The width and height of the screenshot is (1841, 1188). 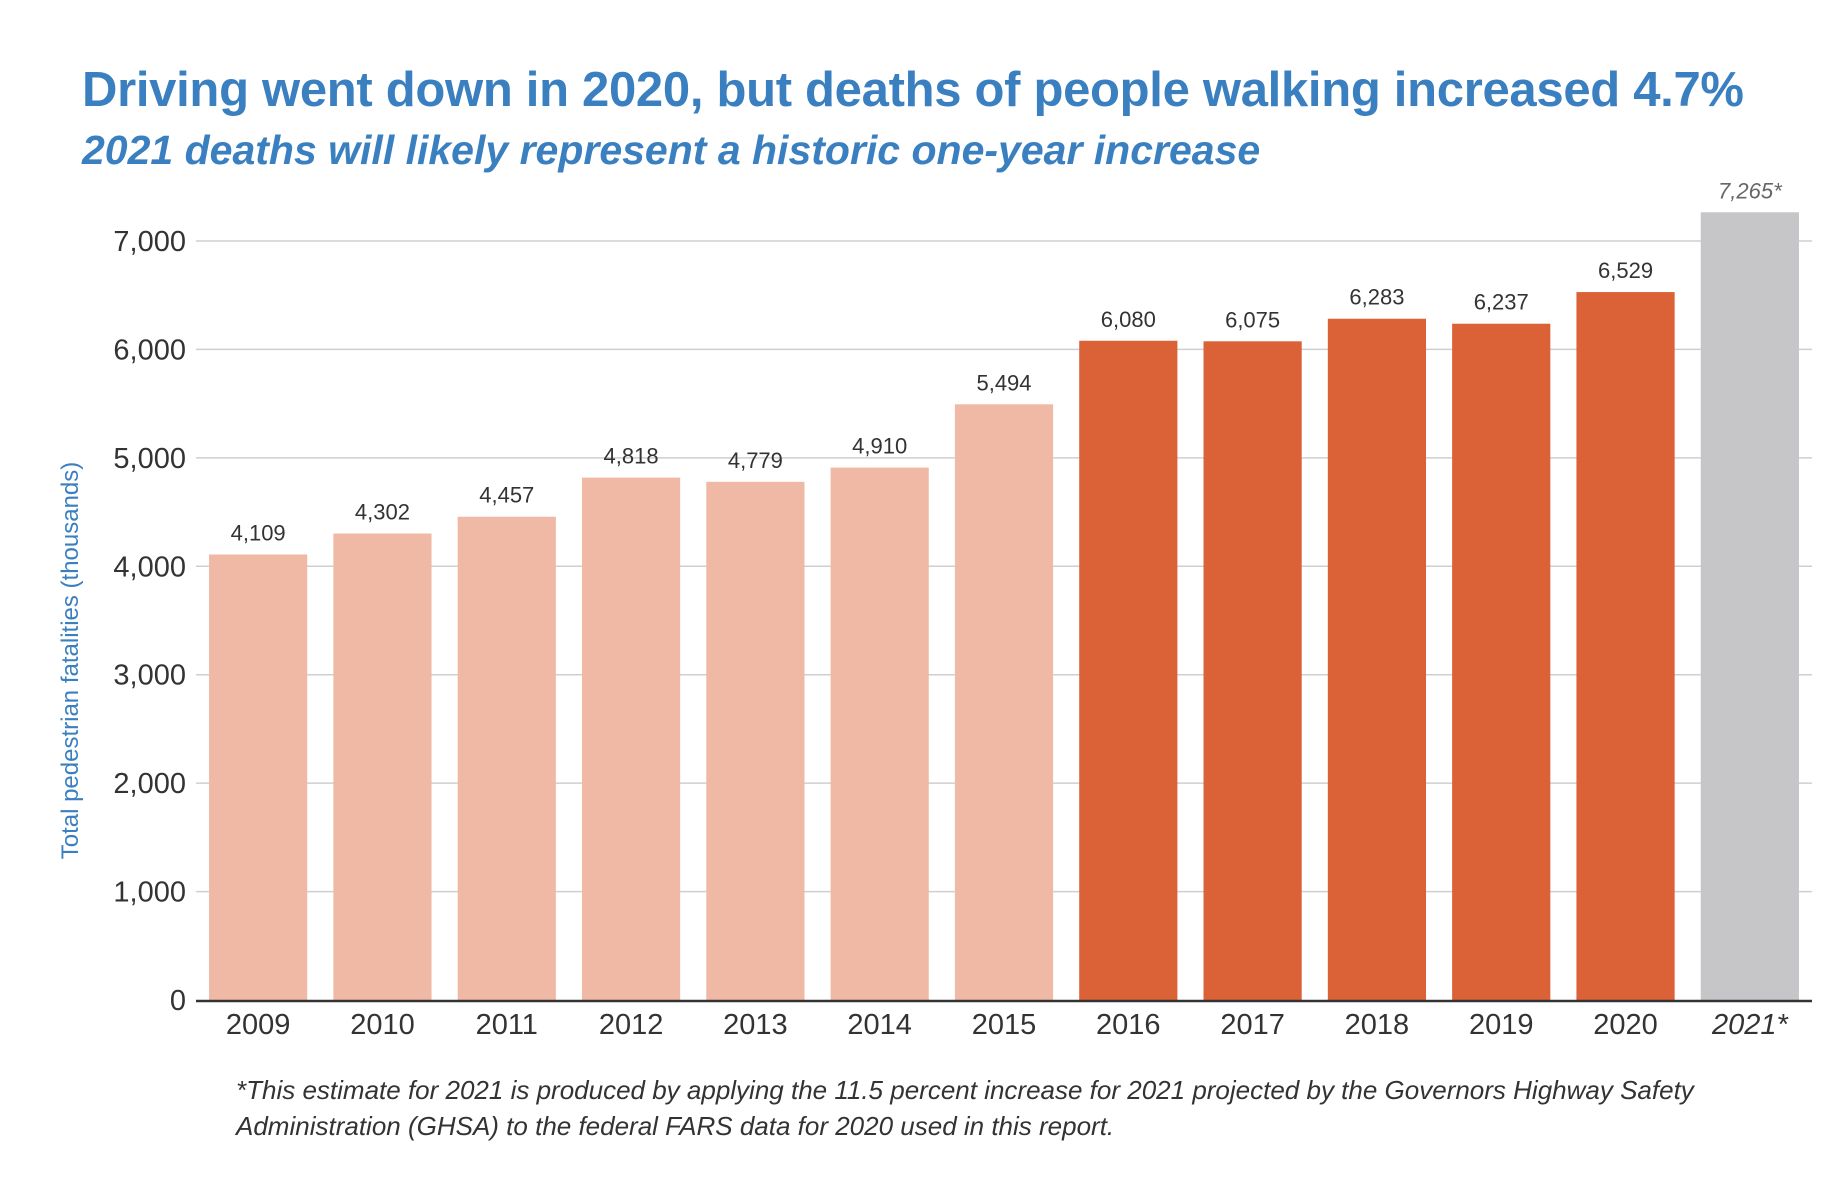 What do you see at coordinates (1128, 1025) in the screenshot?
I see `x-tick-label: 2016` at bounding box center [1128, 1025].